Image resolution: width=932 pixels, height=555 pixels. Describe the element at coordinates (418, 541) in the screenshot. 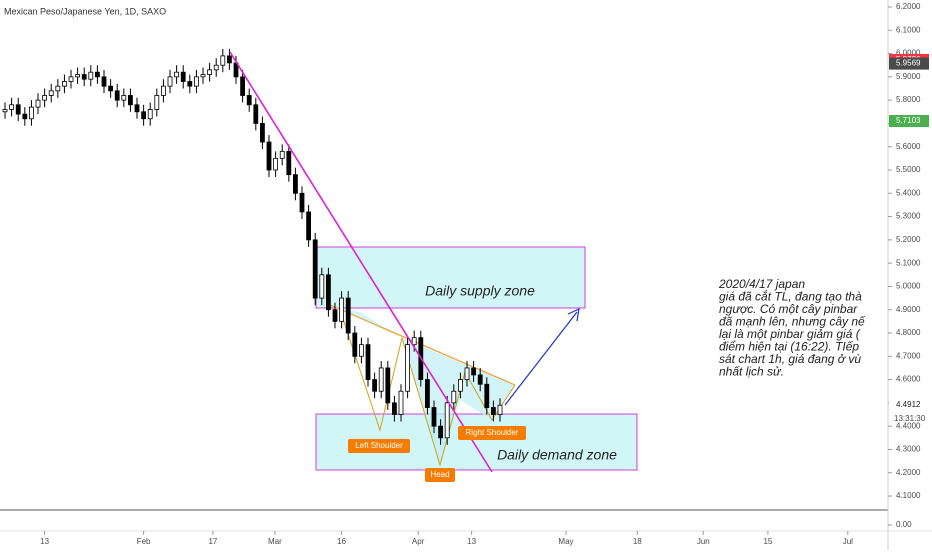

I see `x-tick-label: Apr` at that location.